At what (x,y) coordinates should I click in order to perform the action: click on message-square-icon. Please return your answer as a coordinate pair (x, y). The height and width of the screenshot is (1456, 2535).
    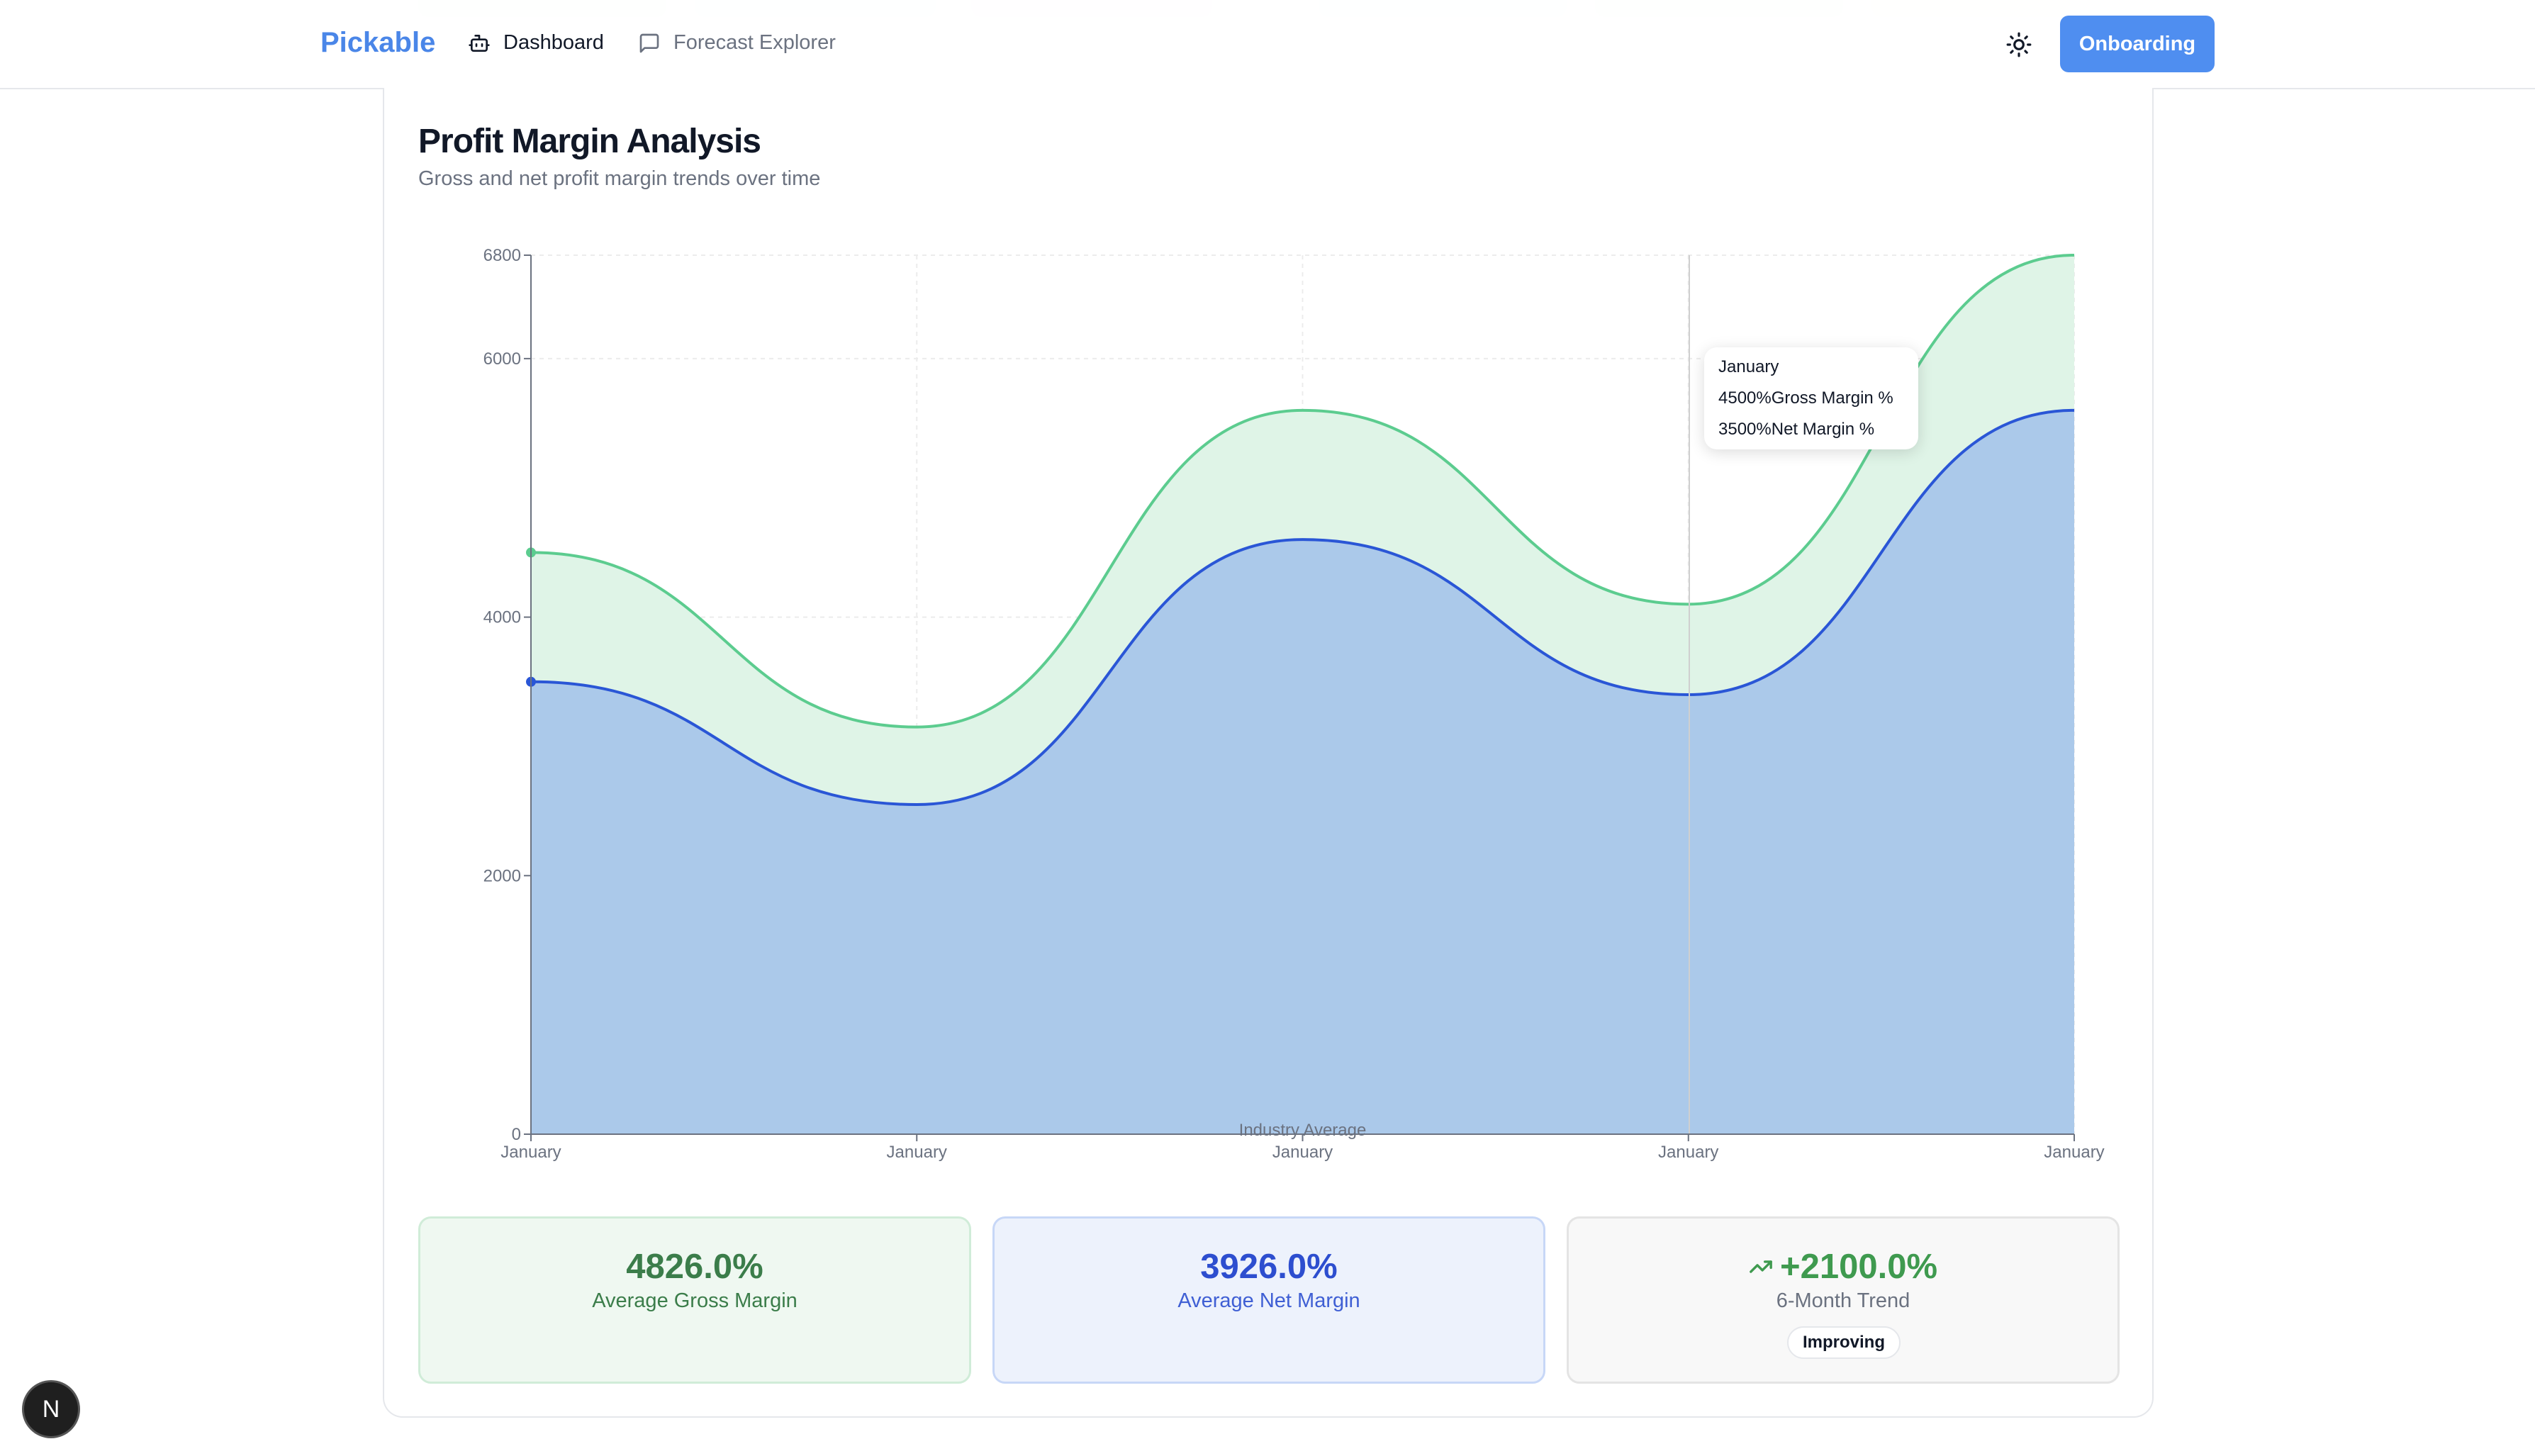
    Looking at the image, I should click on (649, 42).